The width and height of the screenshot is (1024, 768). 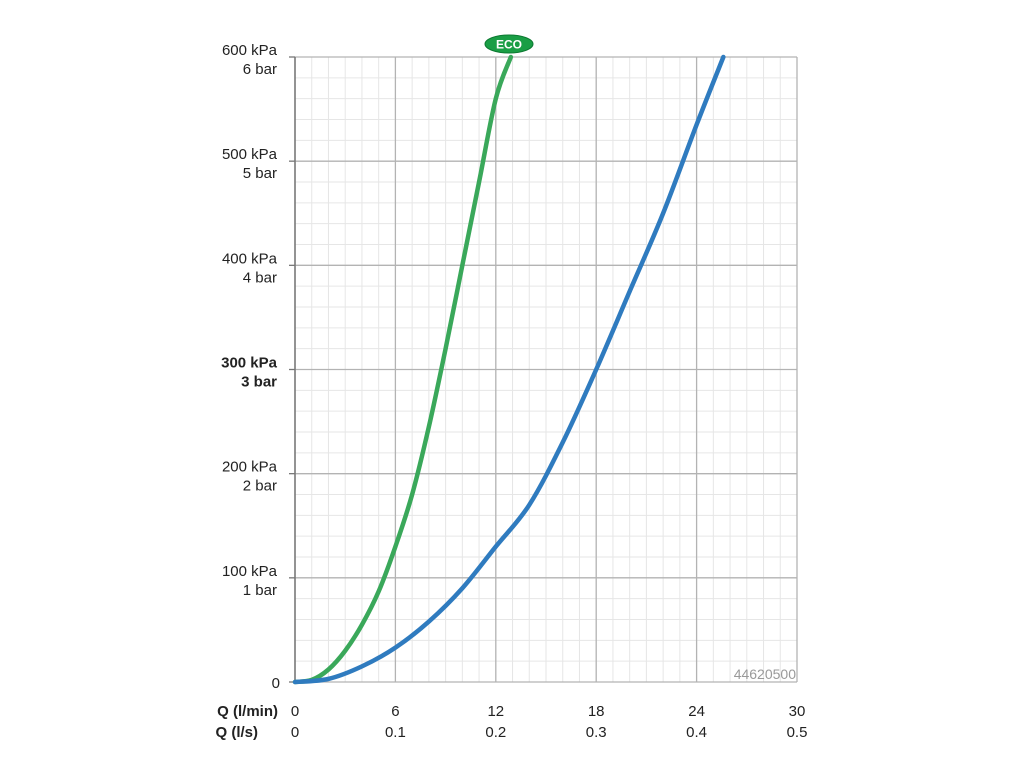 I want to click on y-tick-label-kpa: 300 kPa, so click(x=249, y=363).